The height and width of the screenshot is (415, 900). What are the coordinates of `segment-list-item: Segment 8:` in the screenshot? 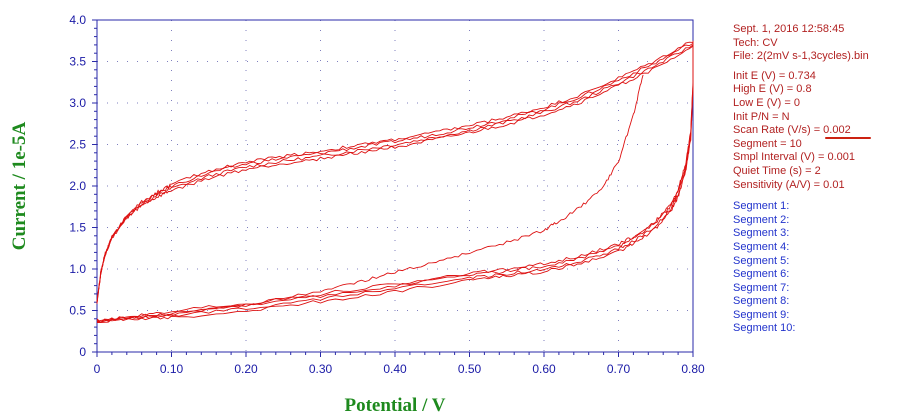 It's located at (761, 301).